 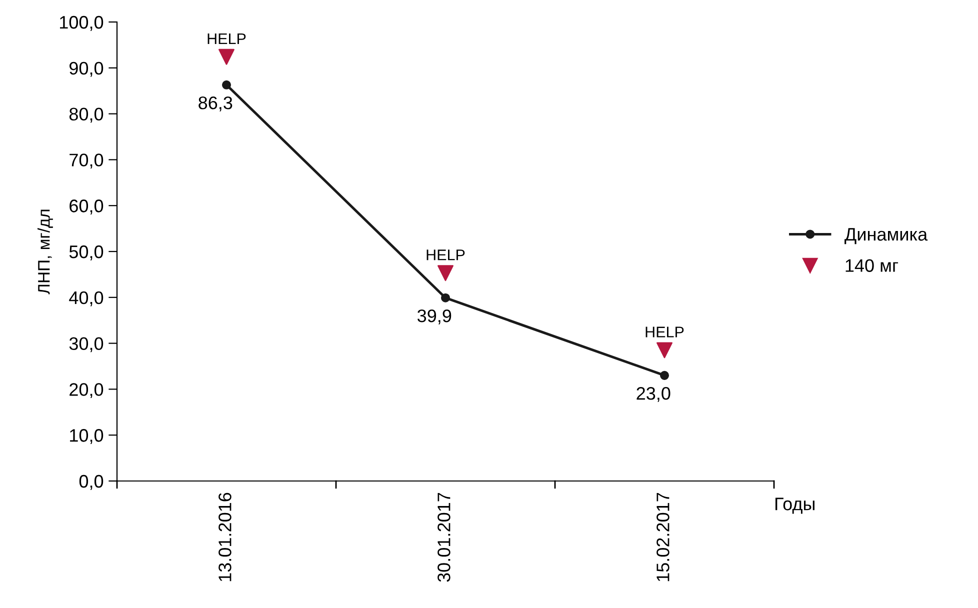 What do you see at coordinates (45, 252) in the screenshot?
I see `y-axis-title: ЛНП, мг/дл` at bounding box center [45, 252].